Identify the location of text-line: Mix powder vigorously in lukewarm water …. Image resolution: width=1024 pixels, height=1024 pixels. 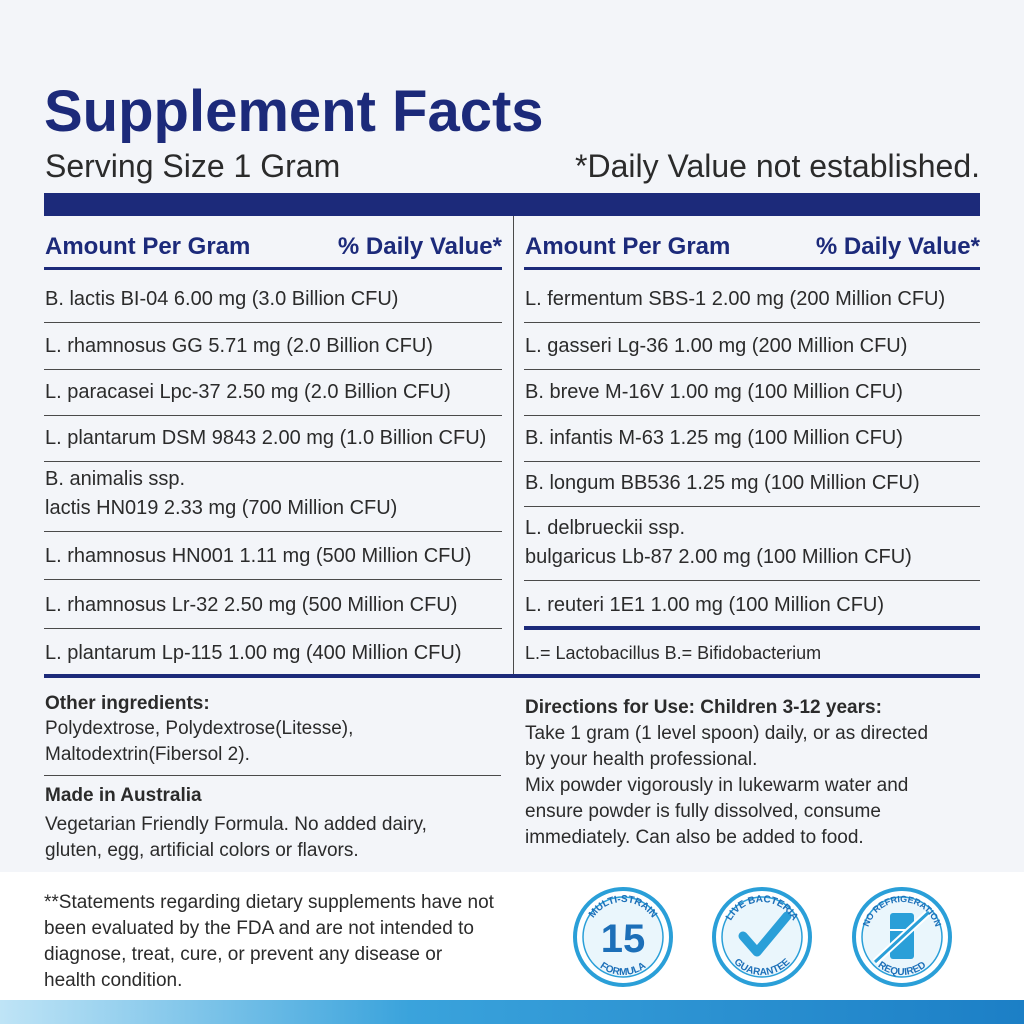
(717, 785).